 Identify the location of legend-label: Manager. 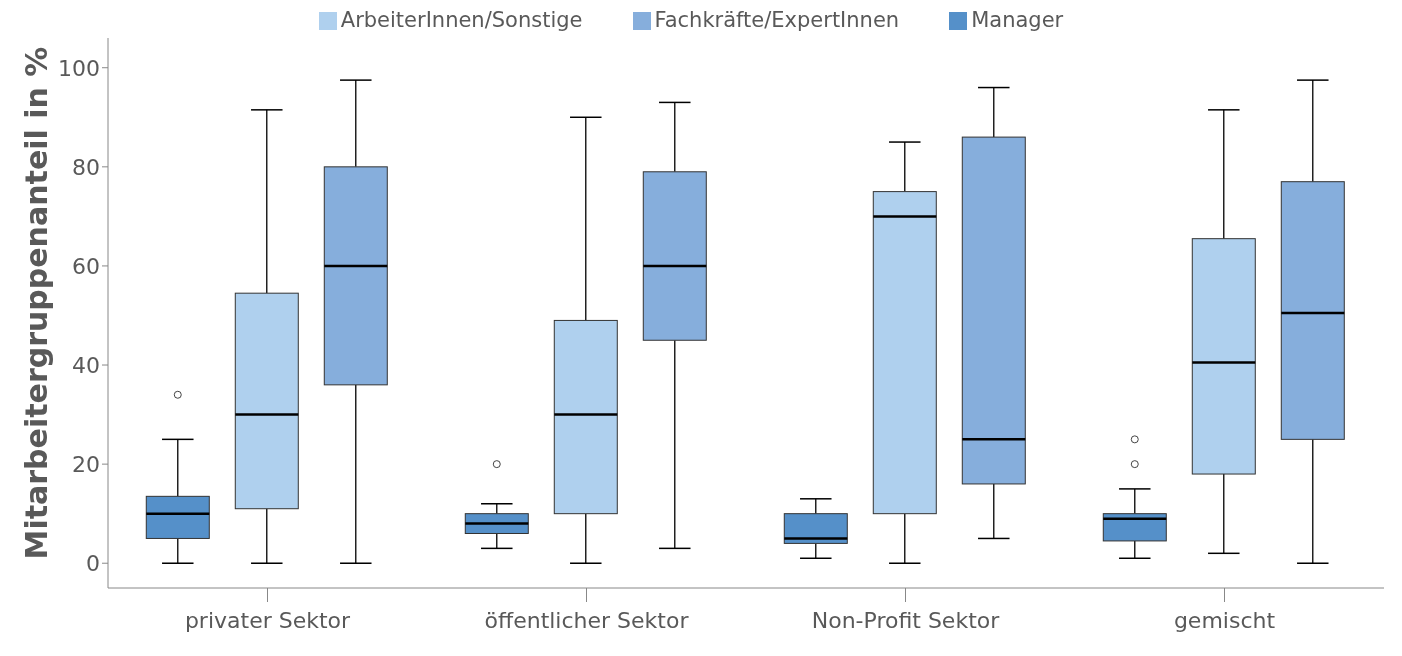
(1017, 20).